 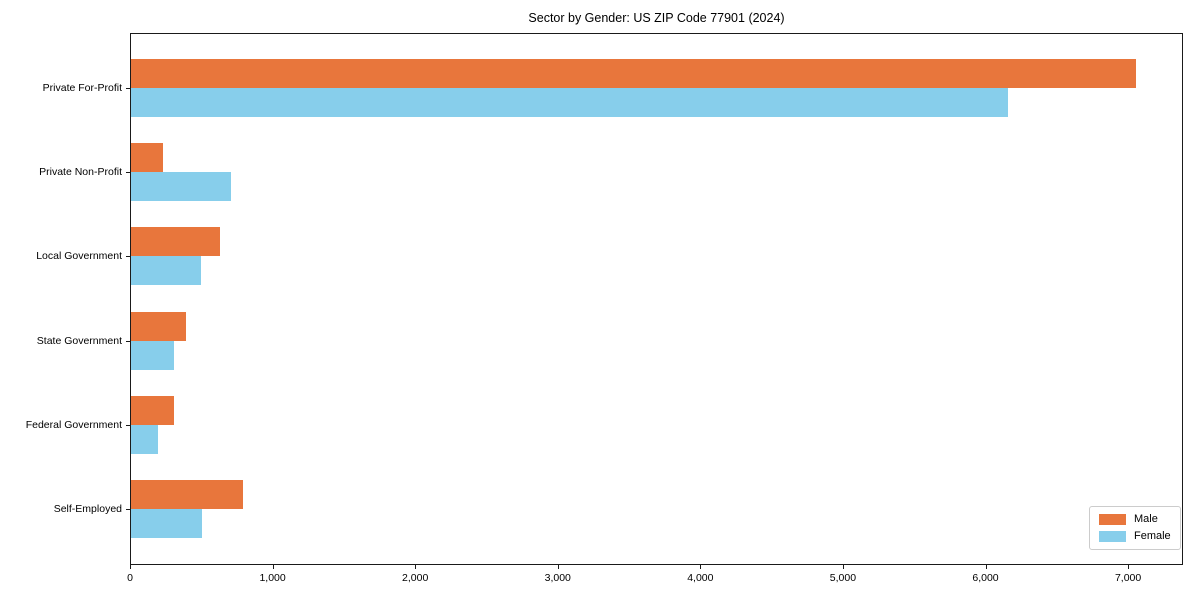 What do you see at coordinates (1152, 536) in the screenshot?
I see `legend-label-female: Female` at bounding box center [1152, 536].